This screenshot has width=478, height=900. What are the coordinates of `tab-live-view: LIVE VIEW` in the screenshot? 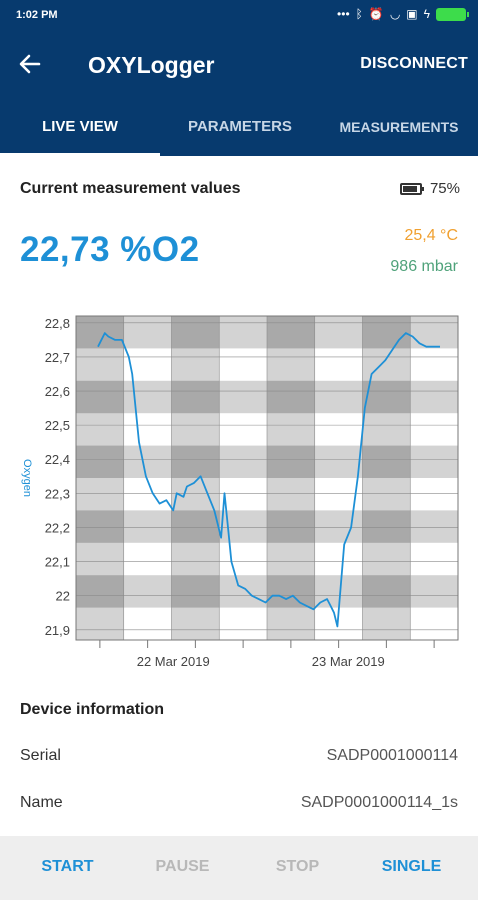 It's located at (80, 126).